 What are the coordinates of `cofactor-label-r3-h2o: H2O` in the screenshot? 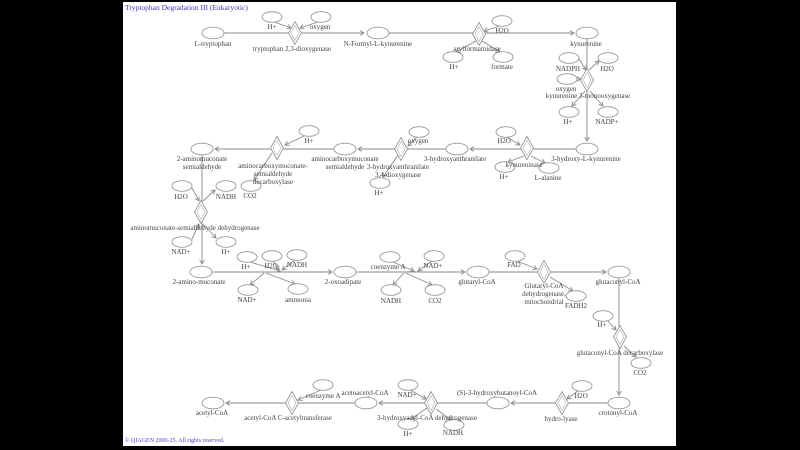 It's located at (607, 68).